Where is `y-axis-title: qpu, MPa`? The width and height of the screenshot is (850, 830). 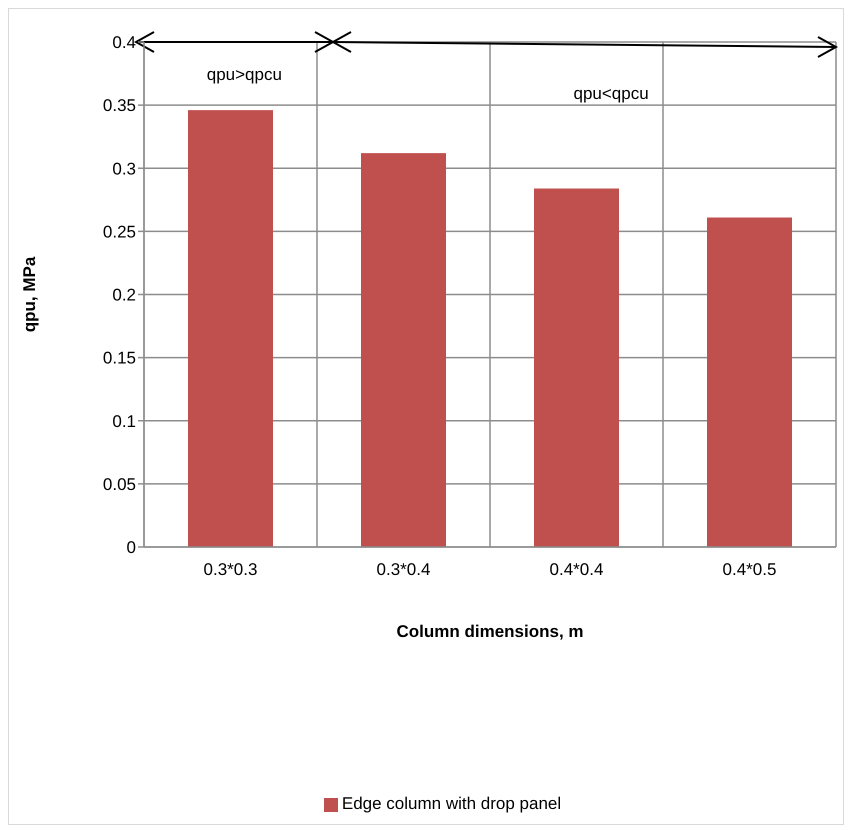
y-axis-title: qpu, MPa is located at coordinates (30, 294).